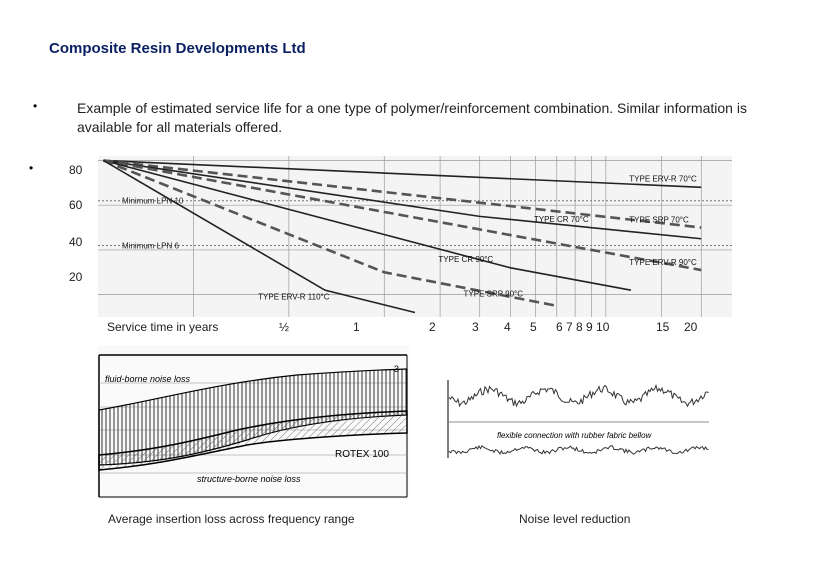  What do you see at coordinates (148, 379) in the screenshot?
I see `fluid-borne-label: fluid-borne noise loss` at bounding box center [148, 379].